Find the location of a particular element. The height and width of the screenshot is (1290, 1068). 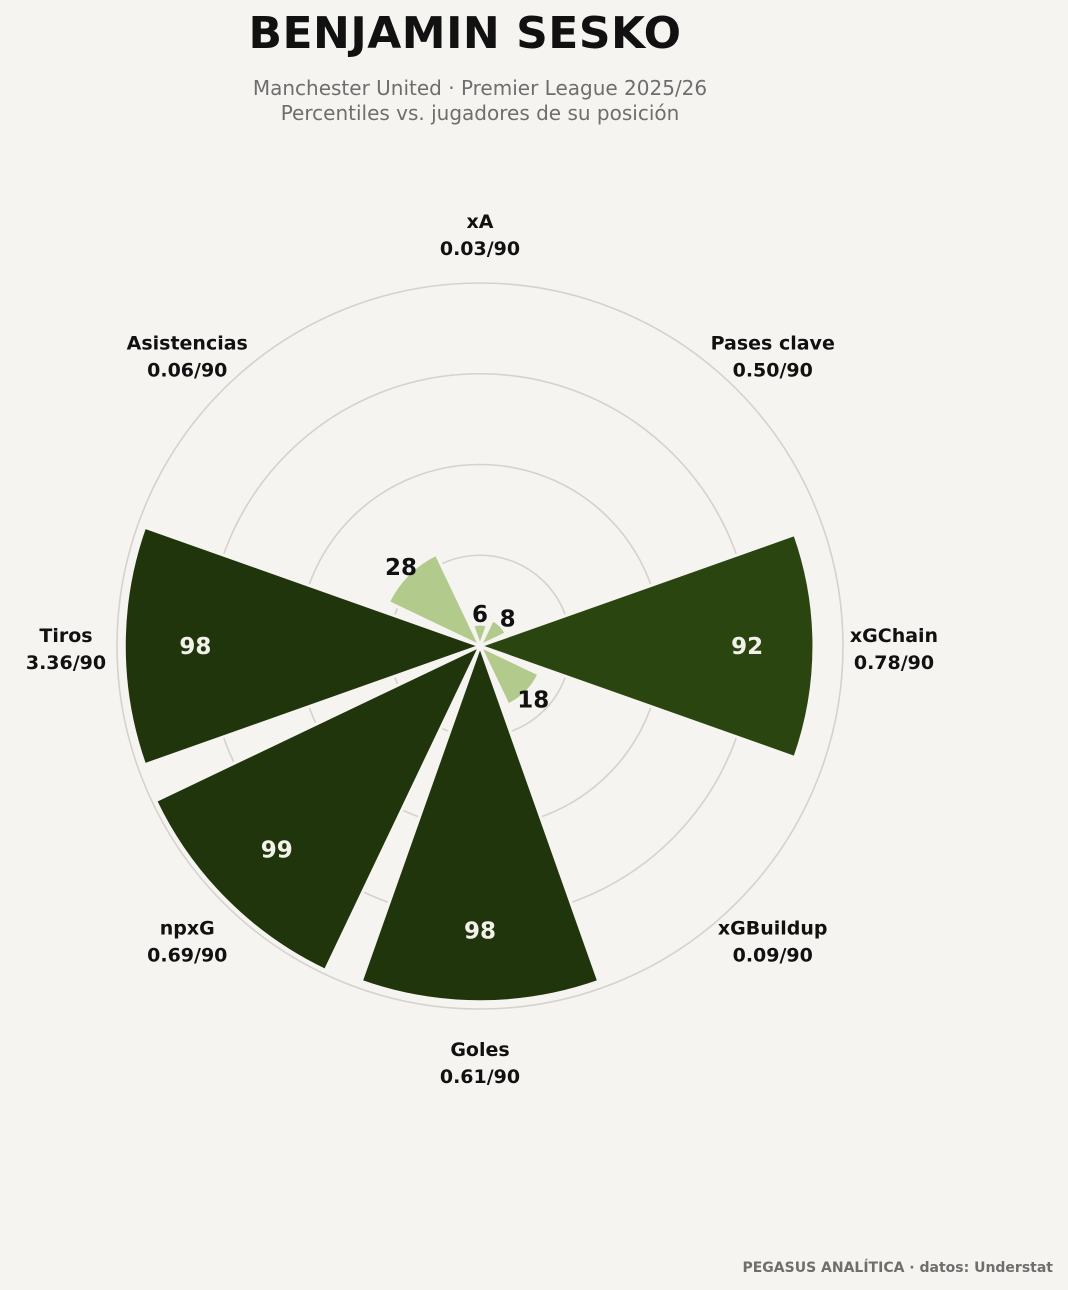

category-value-xgchain: 0.78/90 is located at coordinates (894, 663).